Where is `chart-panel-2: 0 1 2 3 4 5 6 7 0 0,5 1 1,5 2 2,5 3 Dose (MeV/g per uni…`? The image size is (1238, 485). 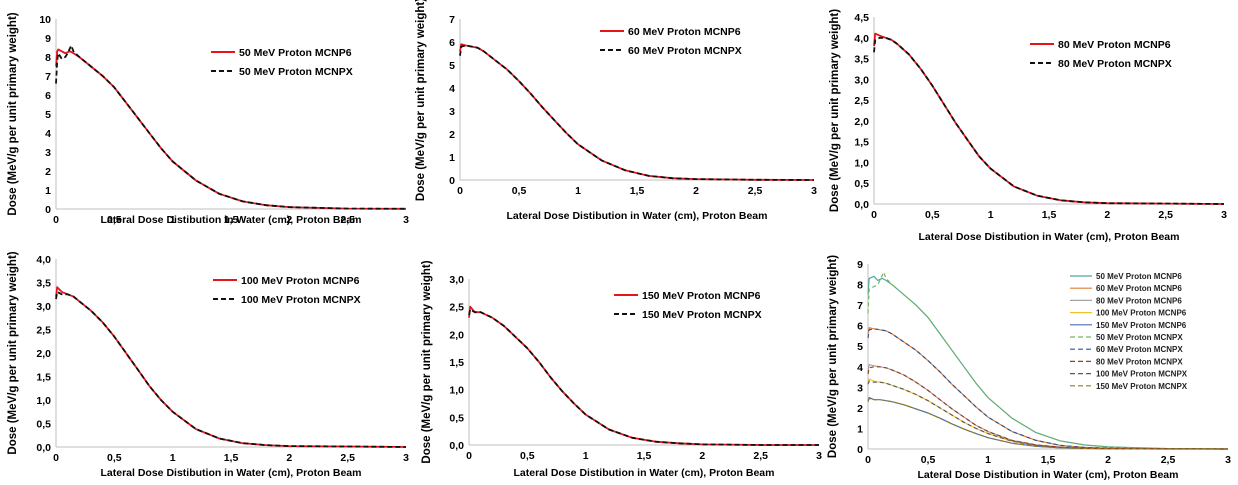
chart-panel-2: 0 1 2 3 4 5 6 7 0 0,5 1 1,5 2 2,5 3 Dose (MeV/g per uni… is located at coordinates (616, 111).